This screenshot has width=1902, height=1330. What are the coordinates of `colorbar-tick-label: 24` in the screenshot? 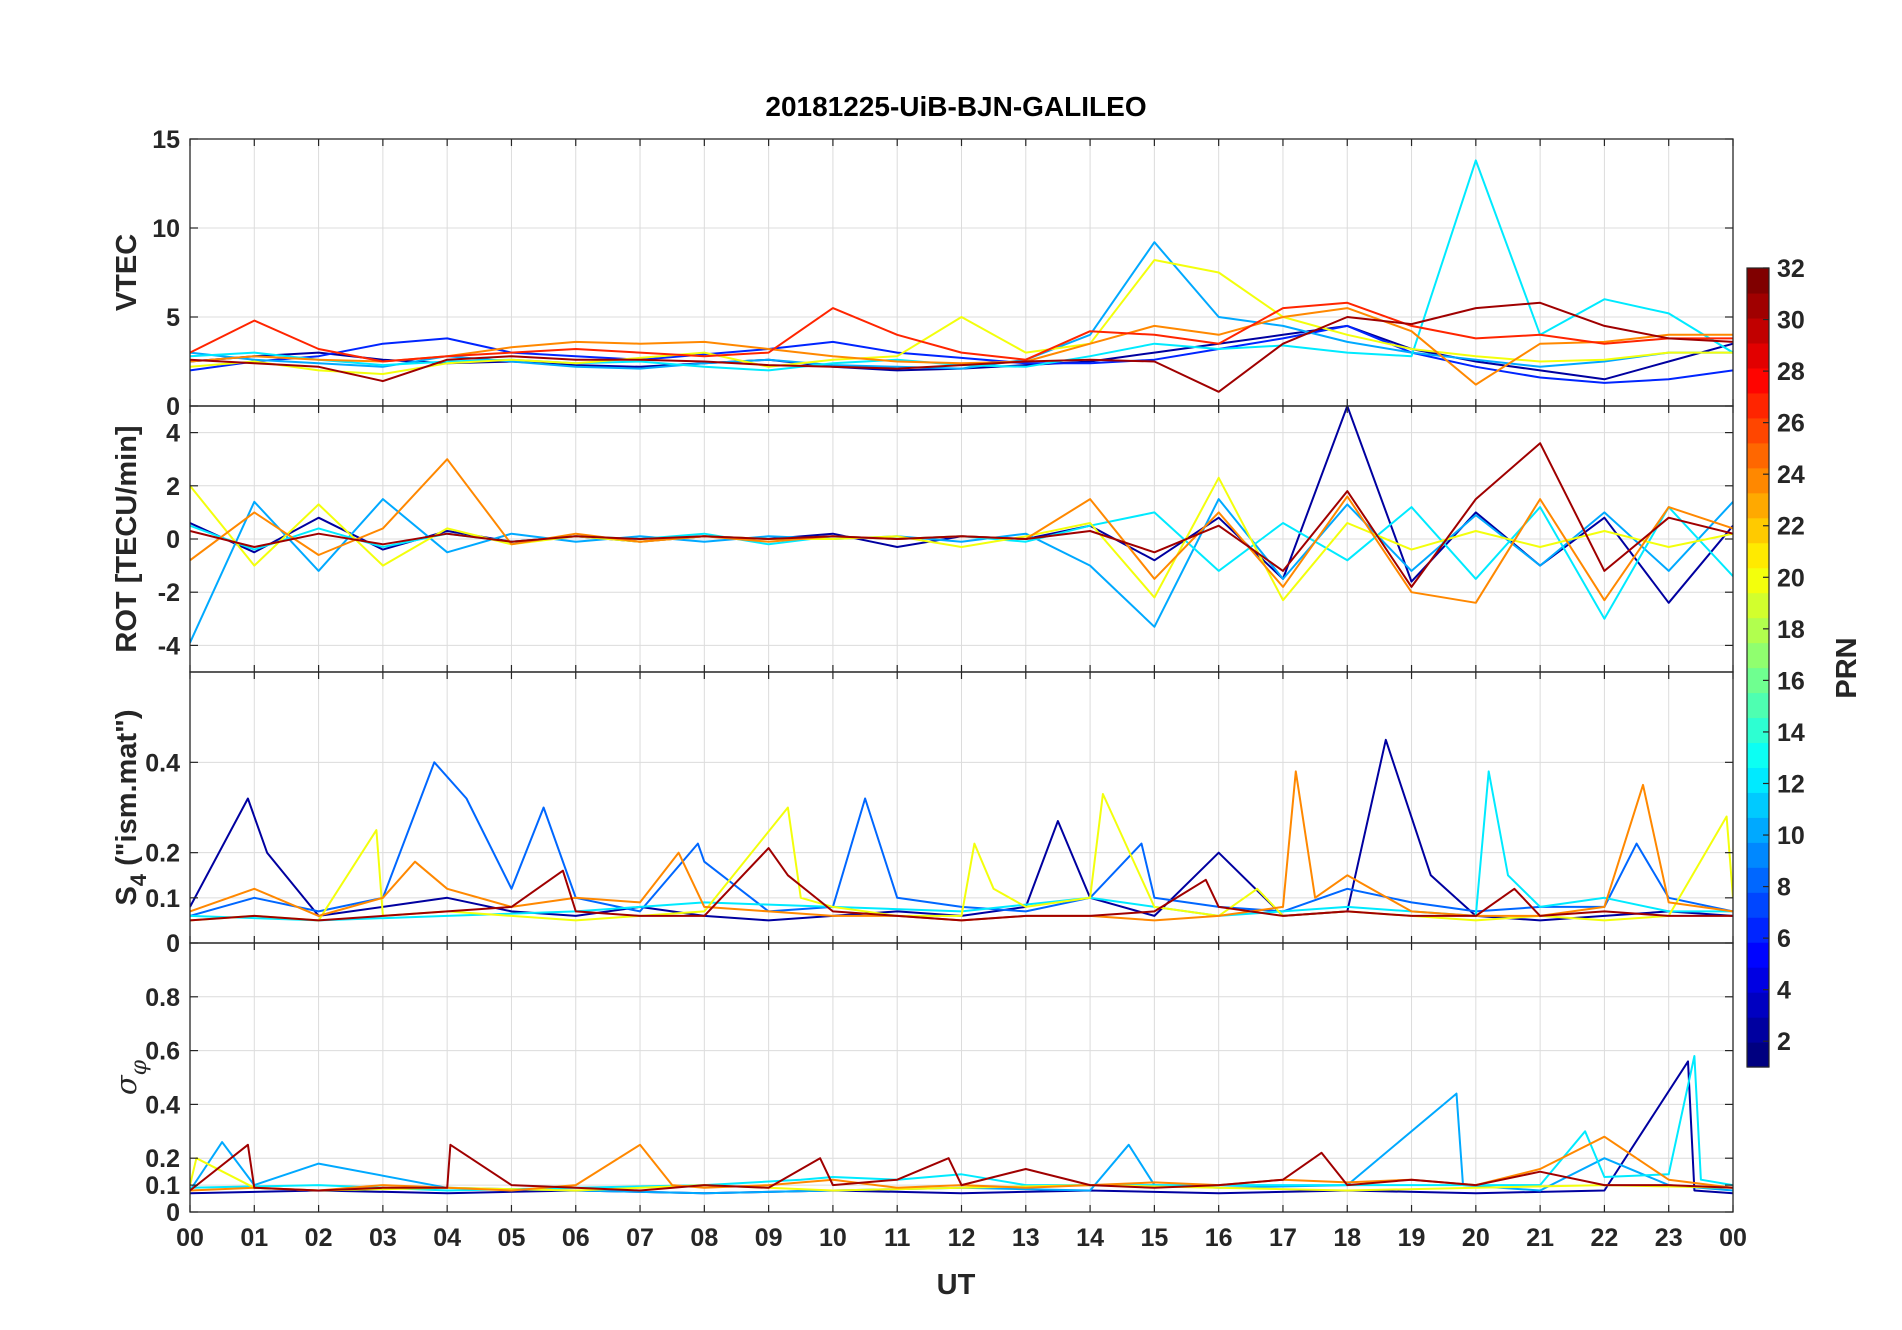 It's located at (1791, 475).